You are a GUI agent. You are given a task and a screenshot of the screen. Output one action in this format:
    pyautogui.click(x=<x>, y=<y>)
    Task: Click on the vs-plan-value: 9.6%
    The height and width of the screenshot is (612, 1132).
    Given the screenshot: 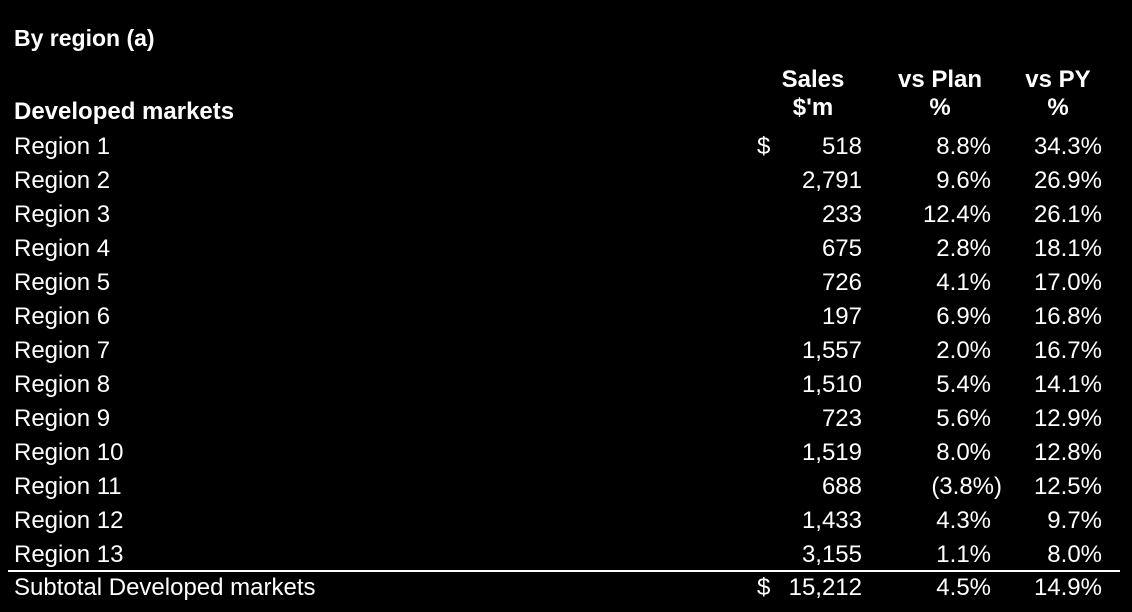 What is the action you would take?
    pyautogui.click(x=963, y=180)
    